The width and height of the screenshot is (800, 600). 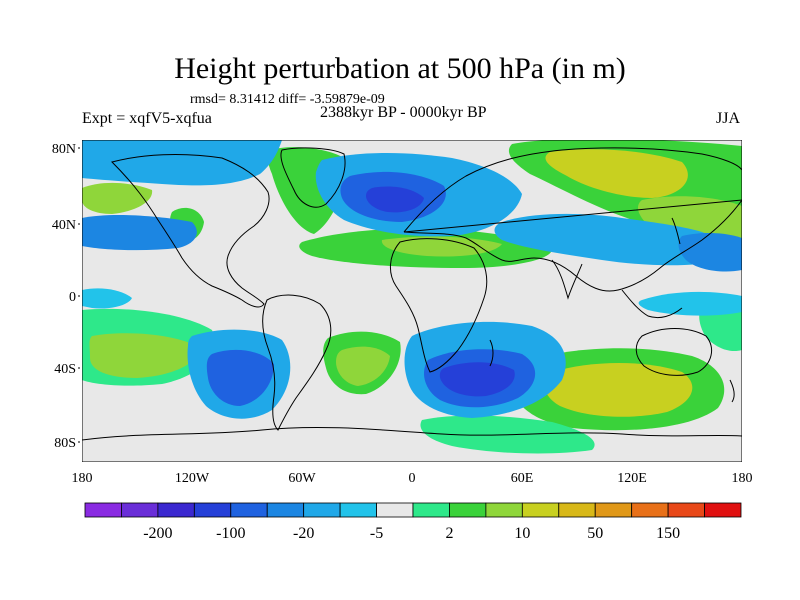 I want to click on statistics-text: rmsd= 8.31412 diff= -3.59879e-09, so click(x=287, y=99).